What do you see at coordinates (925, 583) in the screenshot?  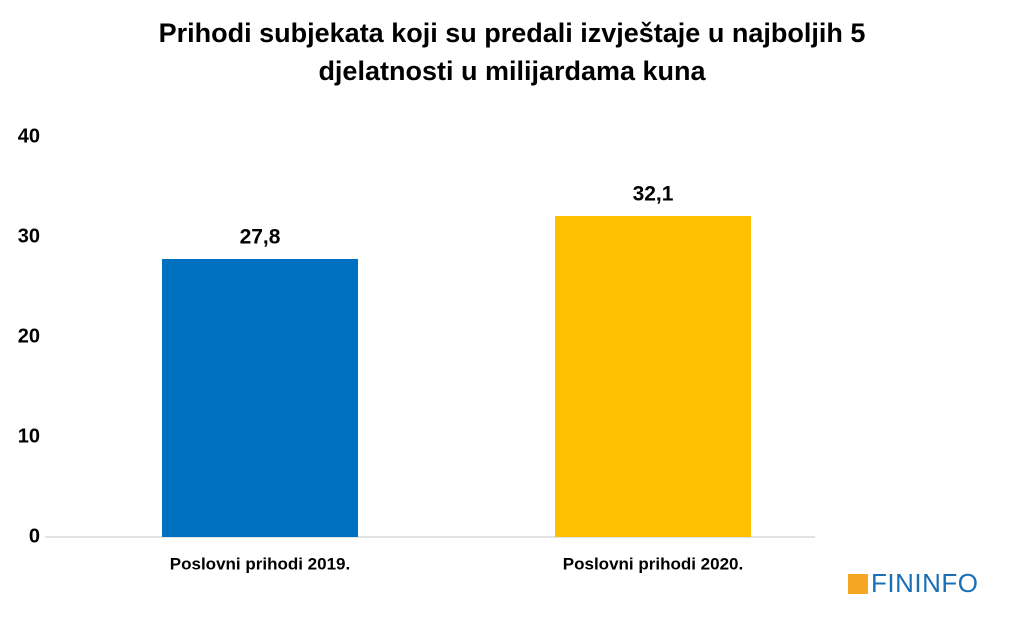 I see `logo-text: FININFO` at bounding box center [925, 583].